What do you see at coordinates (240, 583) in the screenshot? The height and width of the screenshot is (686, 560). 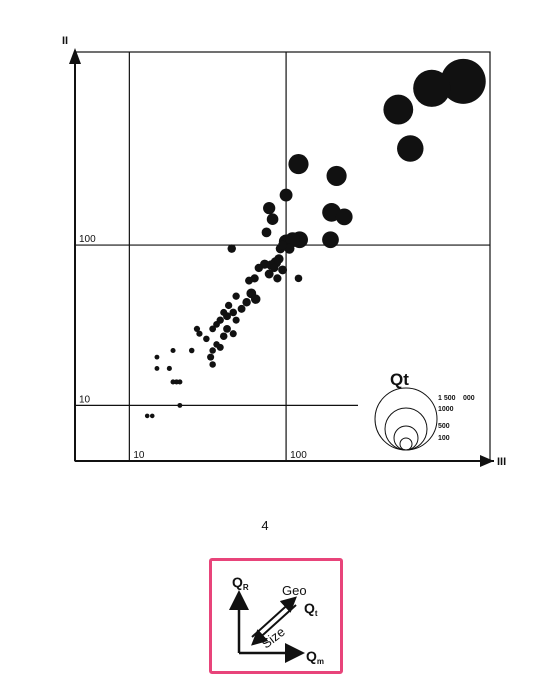 I see `schema-label-qr: QR` at bounding box center [240, 583].